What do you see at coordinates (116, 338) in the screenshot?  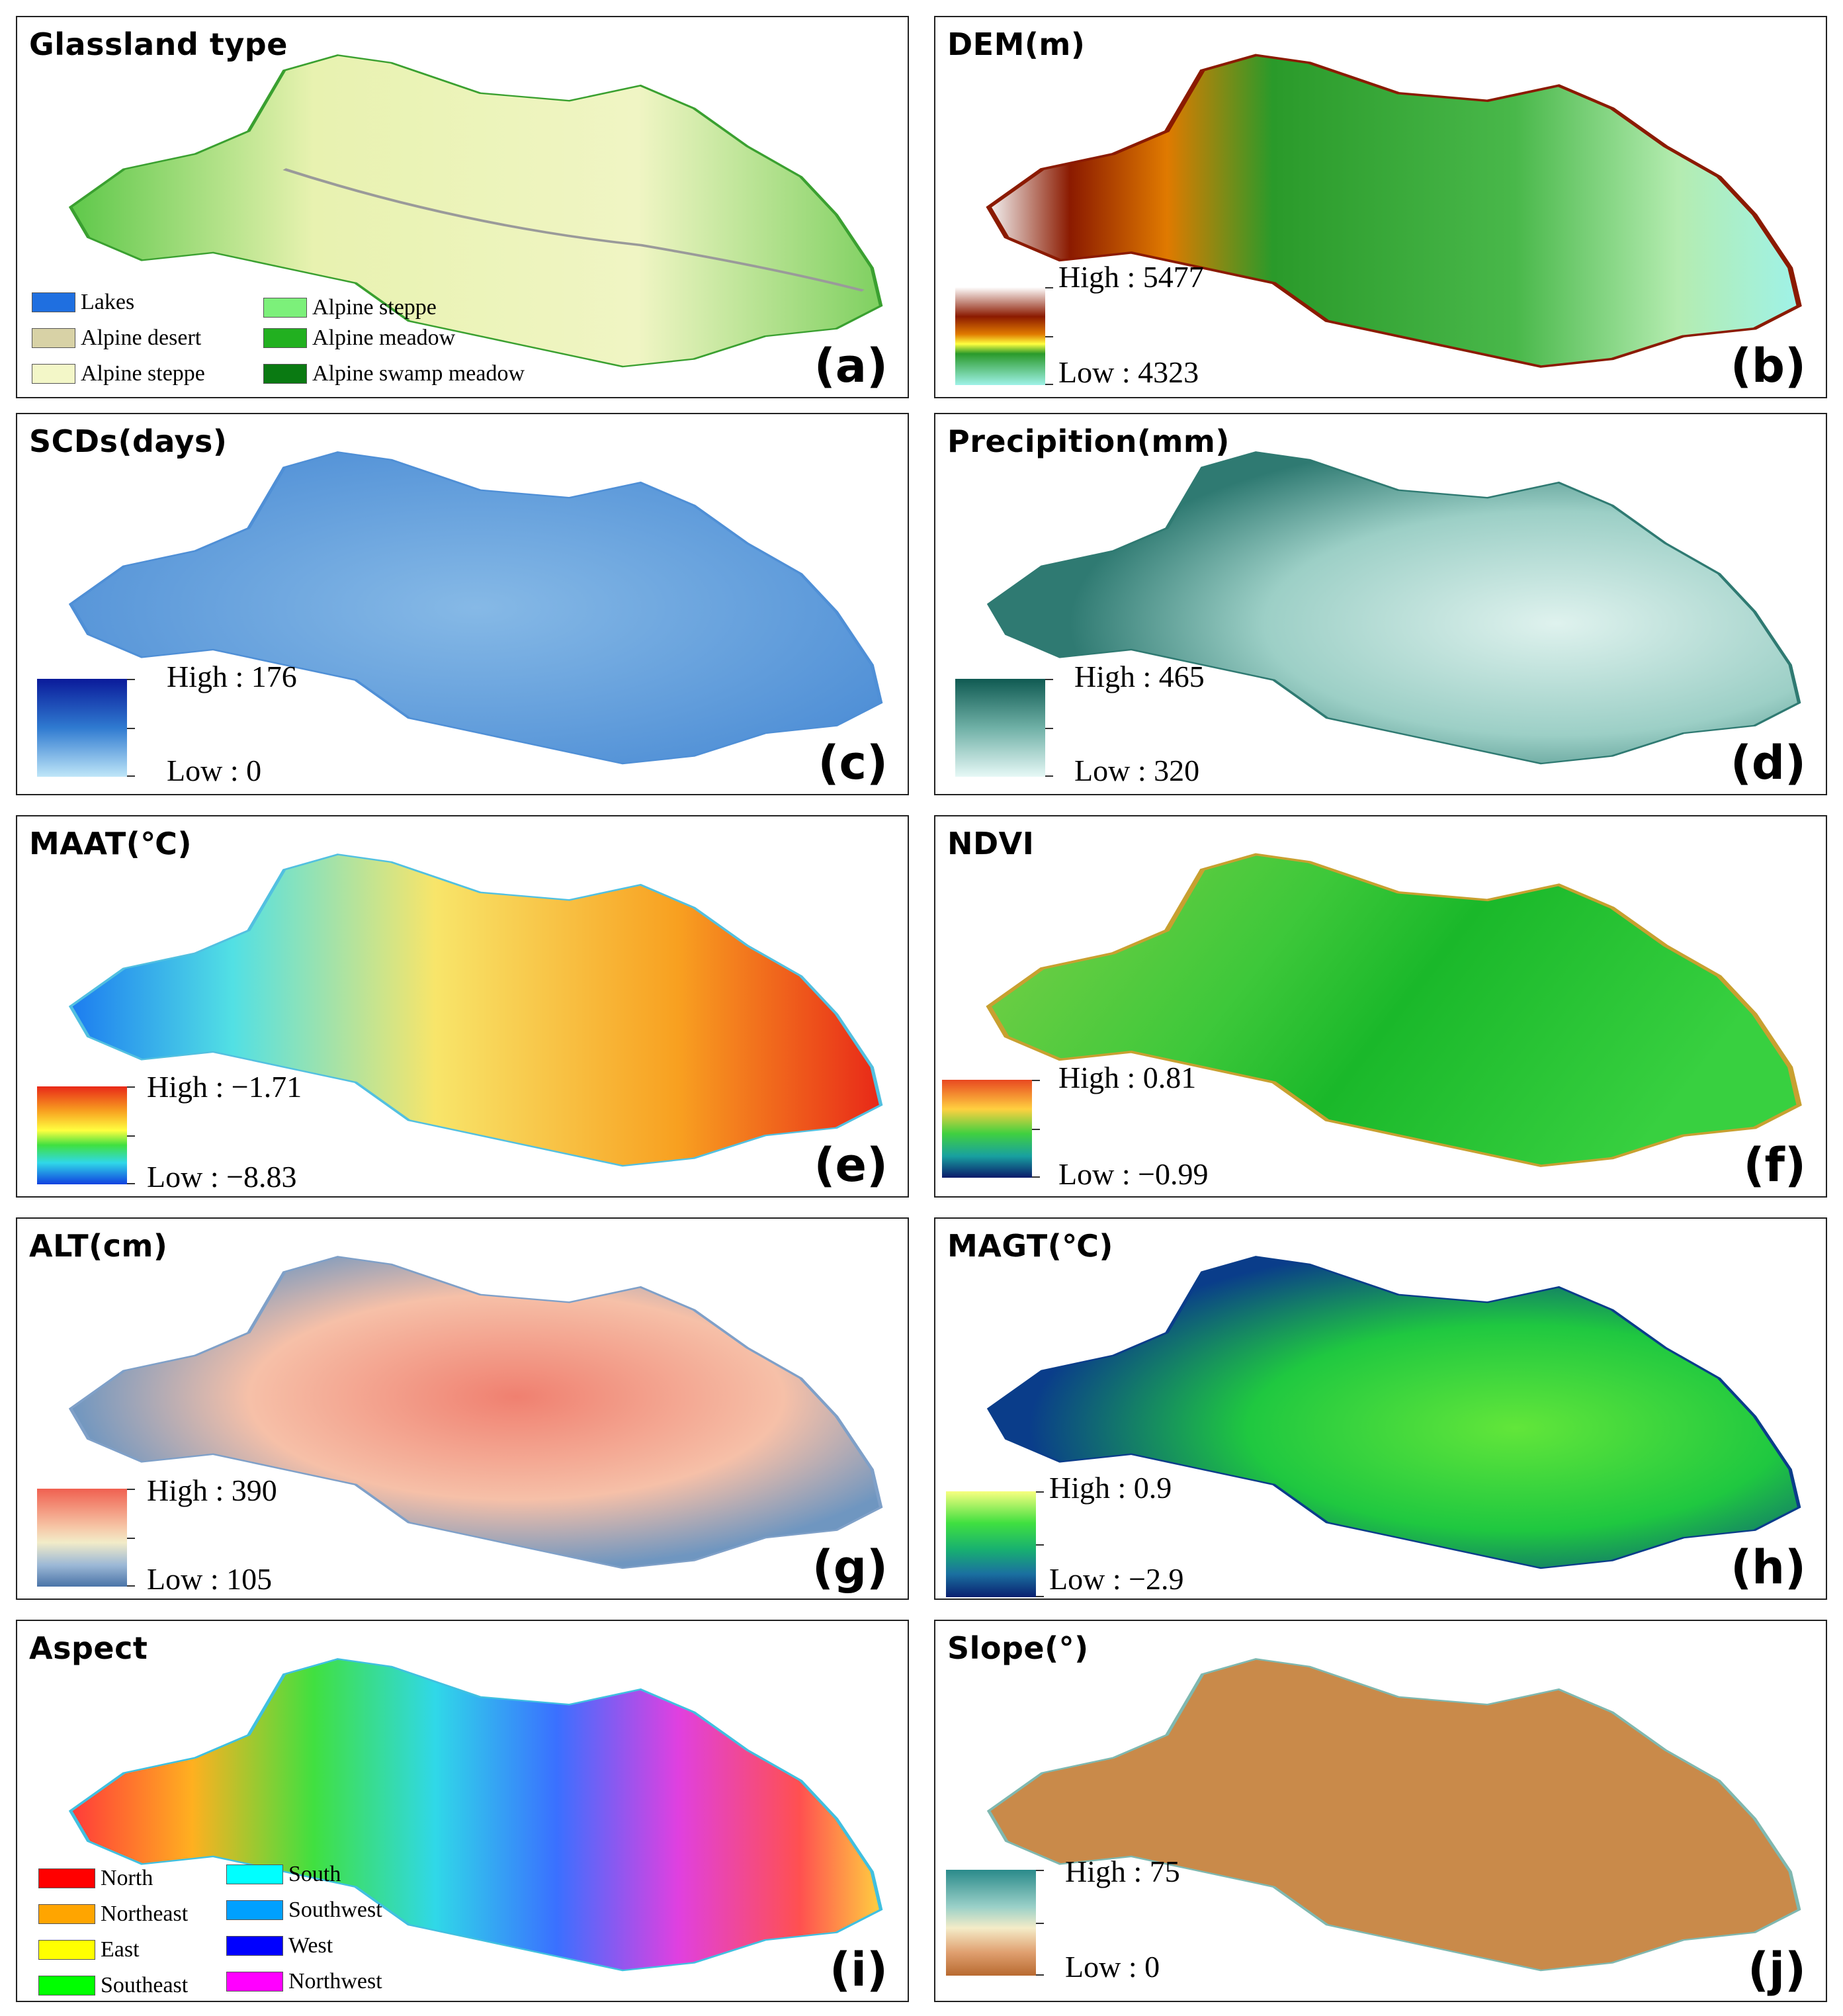 I see `legend-item: Alpine desert` at bounding box center [116, 338].